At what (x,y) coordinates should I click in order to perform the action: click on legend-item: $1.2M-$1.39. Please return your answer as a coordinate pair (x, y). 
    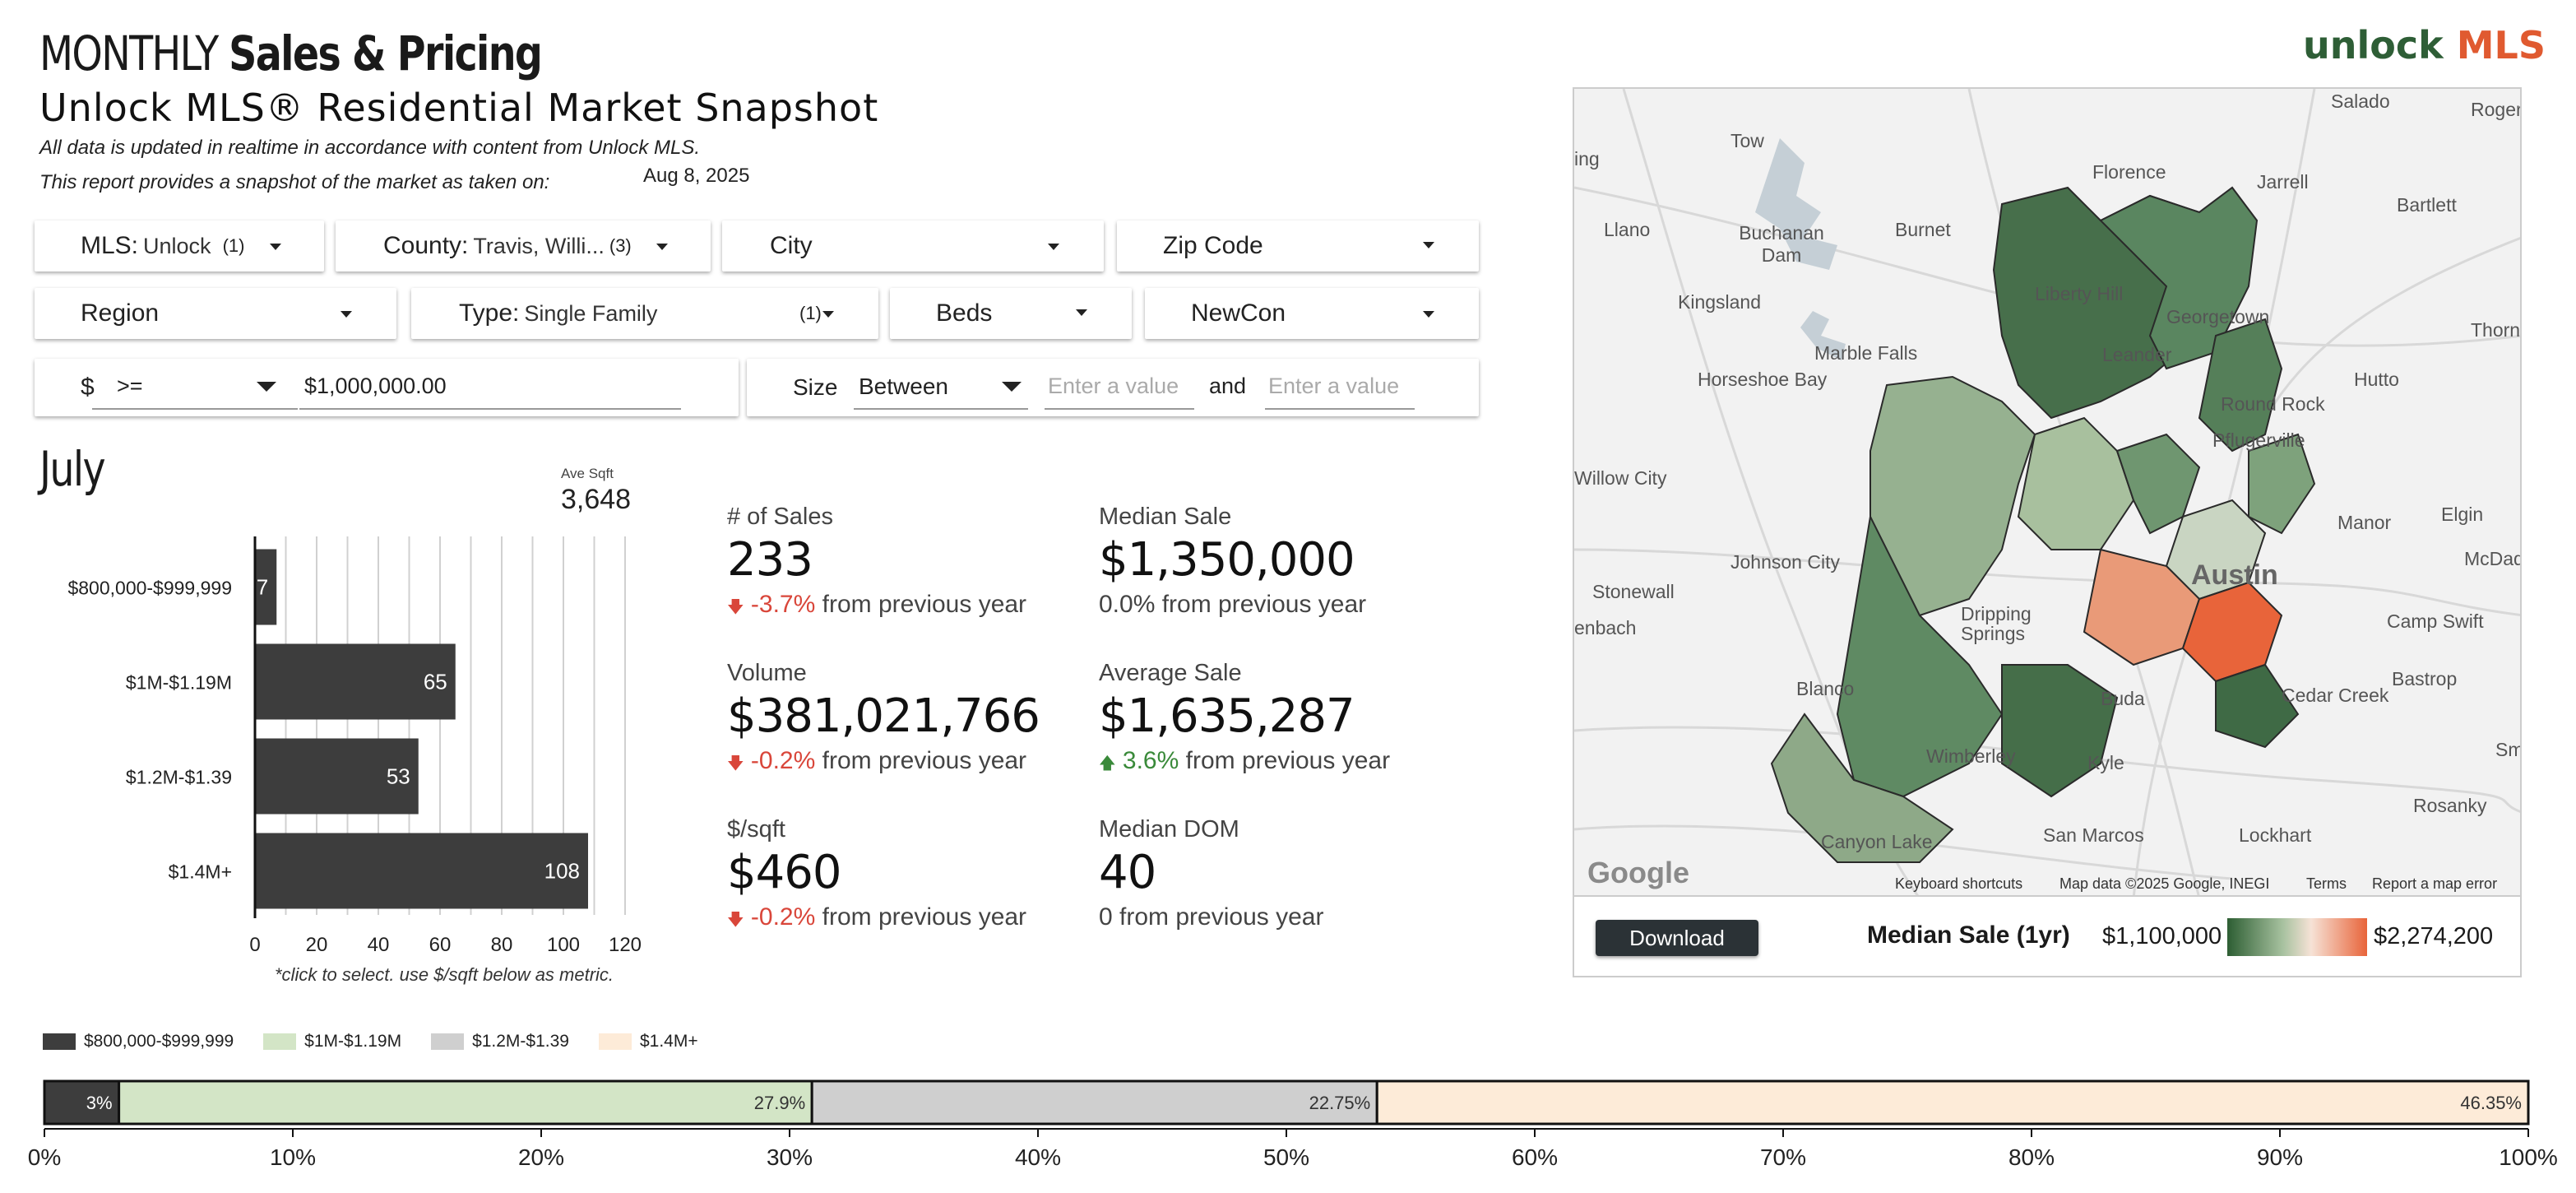
    Looking at the image, I should click on (500, 1041).